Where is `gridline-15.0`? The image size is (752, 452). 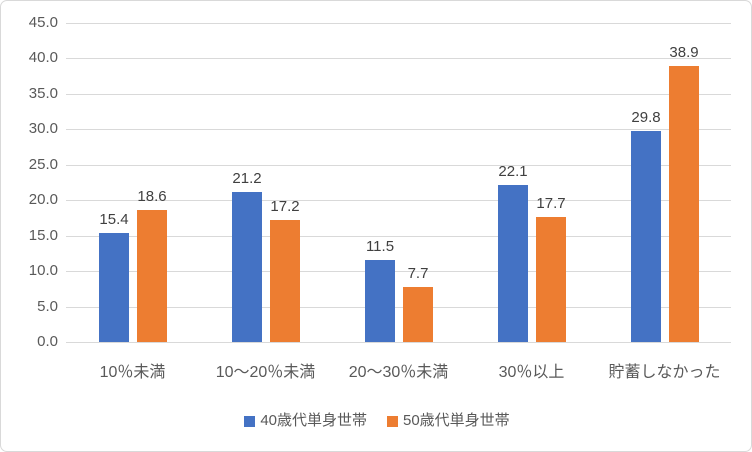
gridline-15.0 is located at coordinates (398, 236).